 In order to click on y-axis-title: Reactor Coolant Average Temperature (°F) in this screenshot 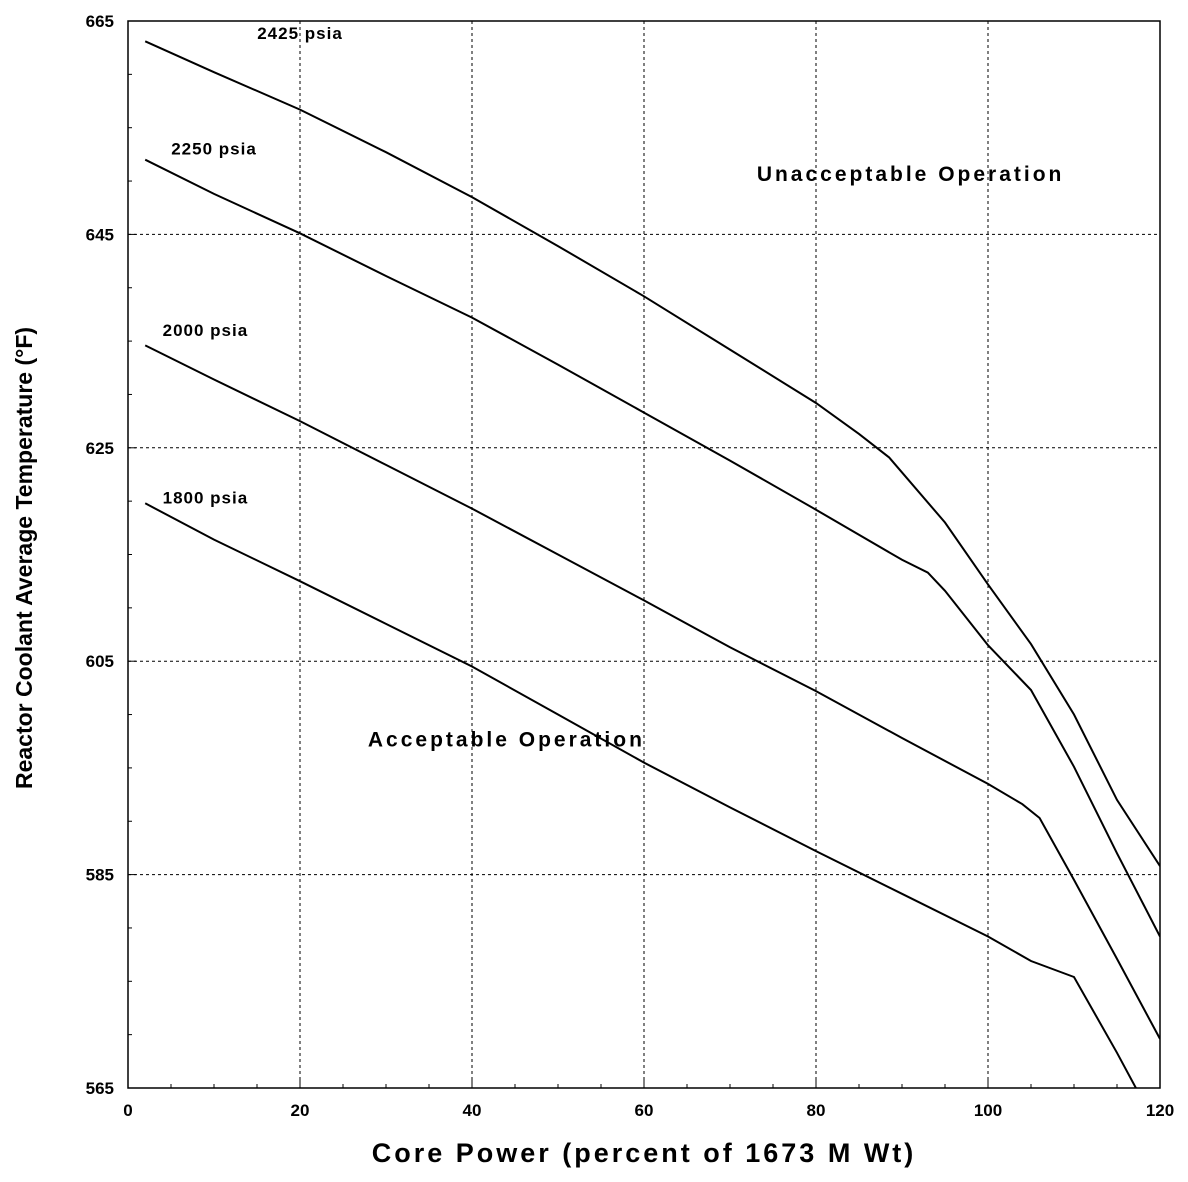, I will do `click(24, 558)`.